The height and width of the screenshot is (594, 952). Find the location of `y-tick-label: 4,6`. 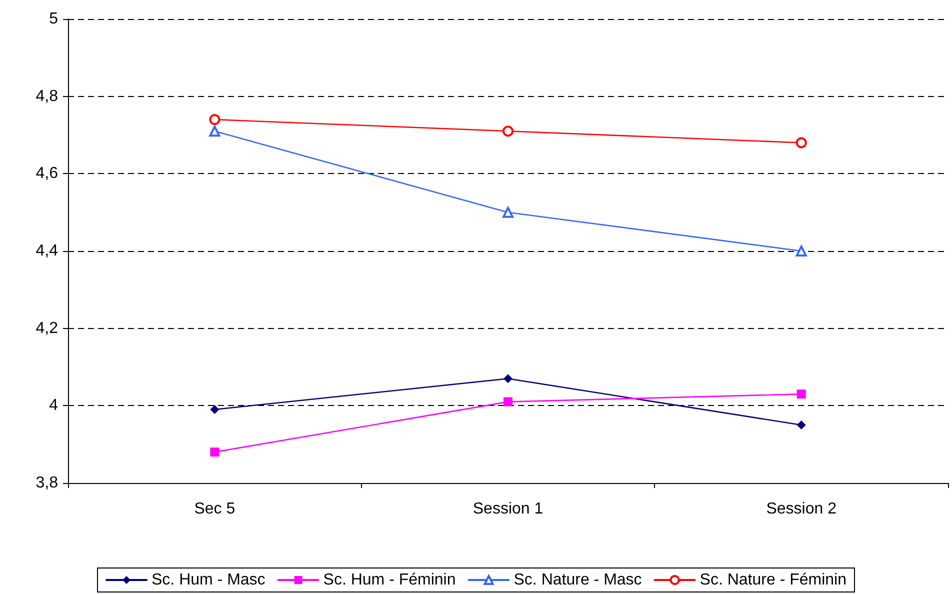

y-tick-label: 4,6 is located at coordinates (47, 173).